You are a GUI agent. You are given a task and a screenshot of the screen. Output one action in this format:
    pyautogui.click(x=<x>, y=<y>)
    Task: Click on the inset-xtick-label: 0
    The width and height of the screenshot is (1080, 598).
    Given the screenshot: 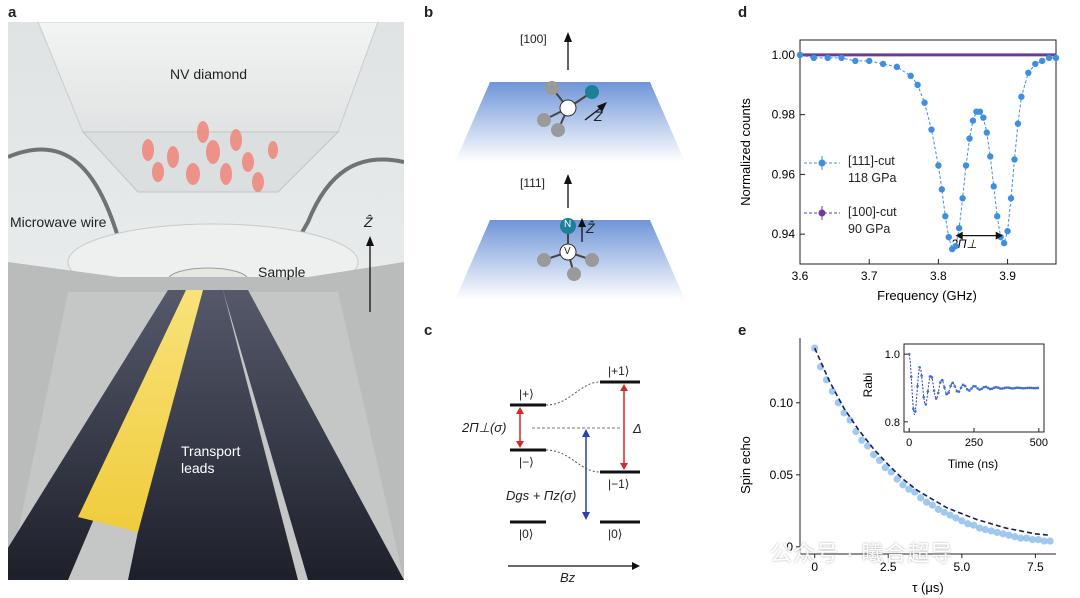 What is the action you would take?
    pyautogui.click(x=909, y=443)
    